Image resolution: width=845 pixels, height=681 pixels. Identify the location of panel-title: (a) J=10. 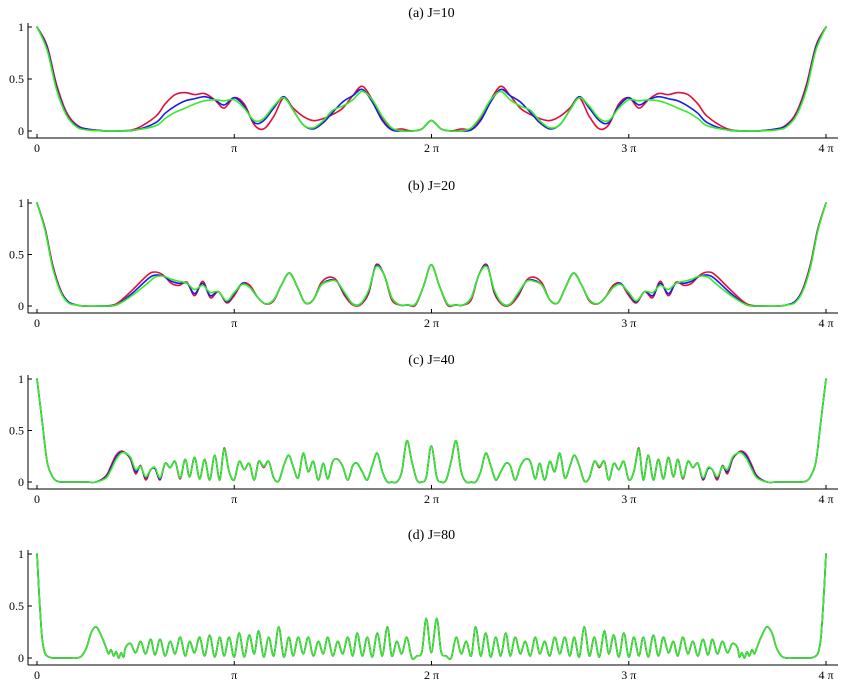
(431, 13).